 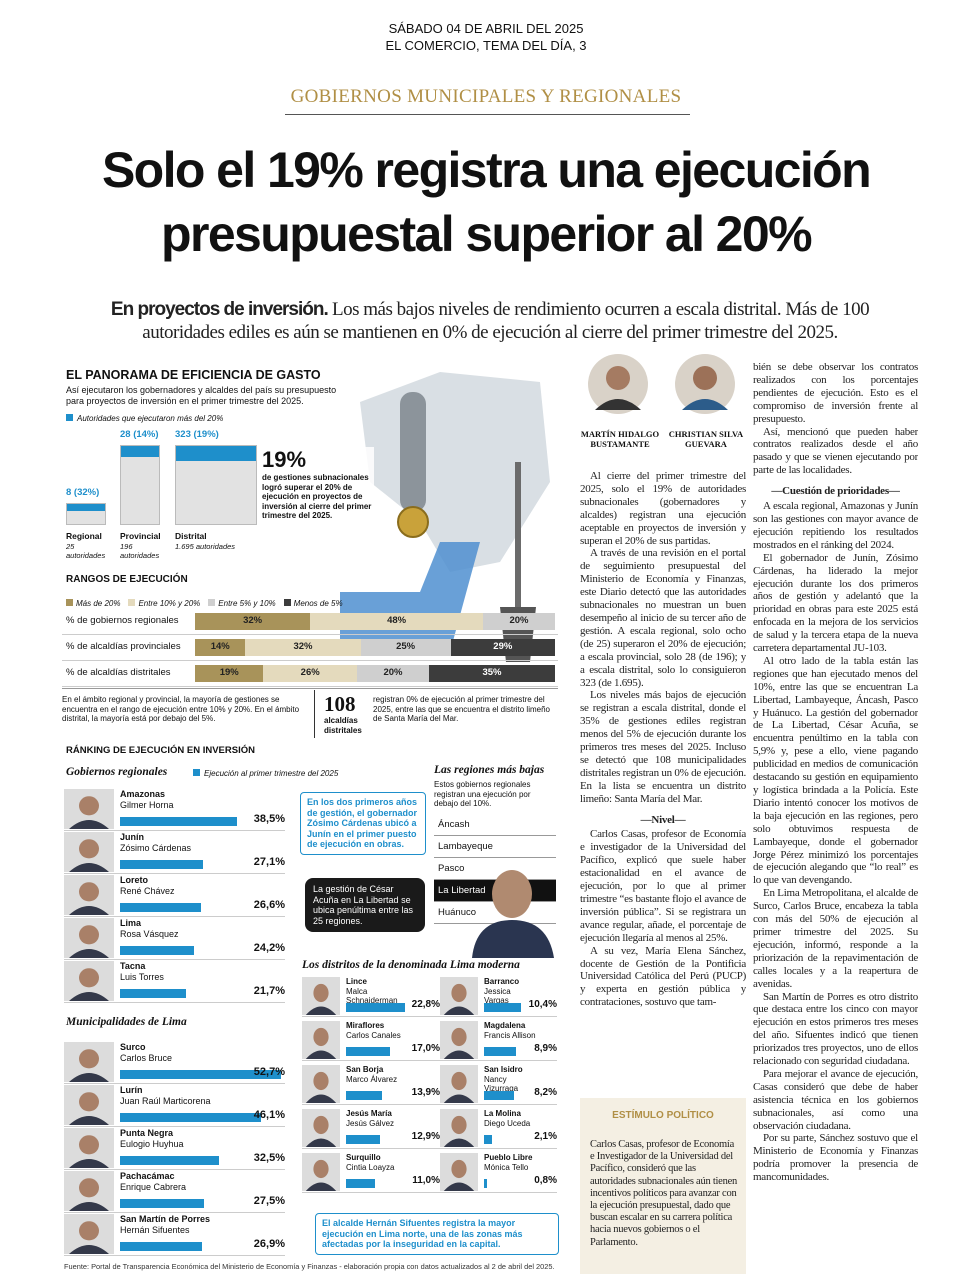 What do you see at coordinates (519, 620) in the screenshot?
I see `segment-label: 20%` at bounding box center [519, 620].